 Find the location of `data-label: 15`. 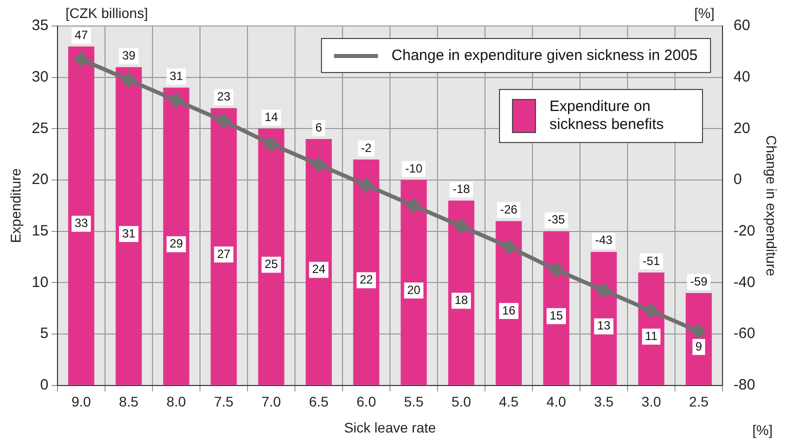

data-label: 15 is located at coordinates (557, 315).